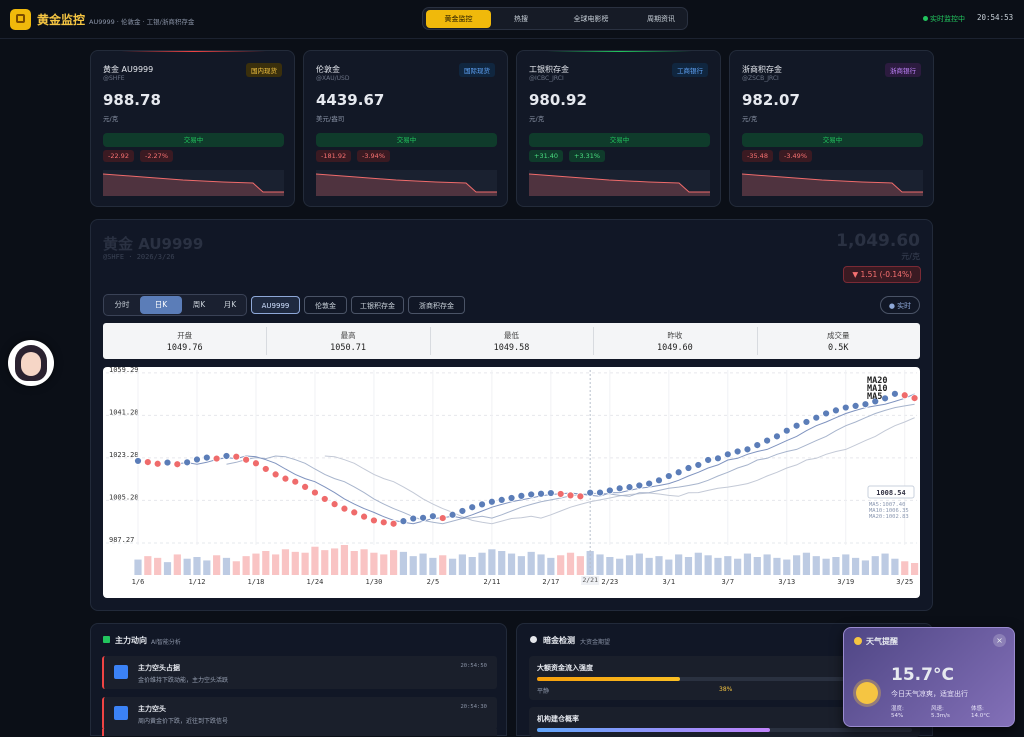 The height and width of the screenshot is (737, 1024). Describe the element at coordinates (570, 464) in the screenshot. I see `ma-line` at that location.